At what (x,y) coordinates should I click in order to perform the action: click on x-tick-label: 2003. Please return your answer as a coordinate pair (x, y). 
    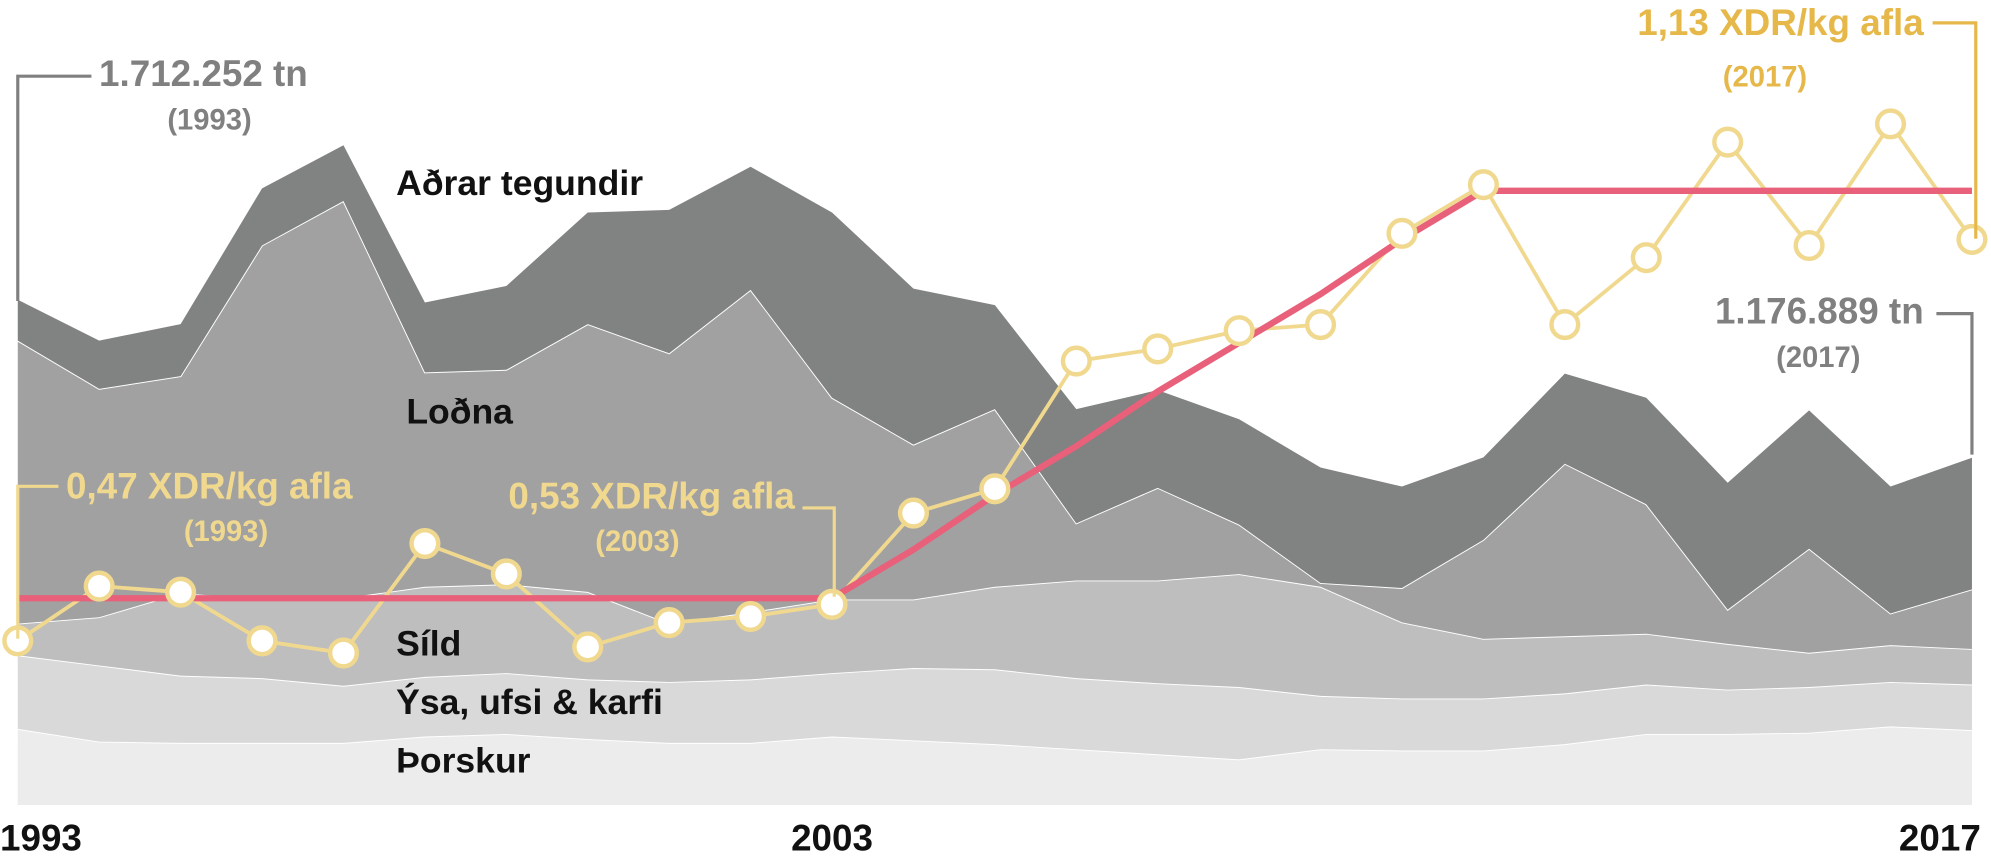
    Looking at the image, I should click on (832, 837).